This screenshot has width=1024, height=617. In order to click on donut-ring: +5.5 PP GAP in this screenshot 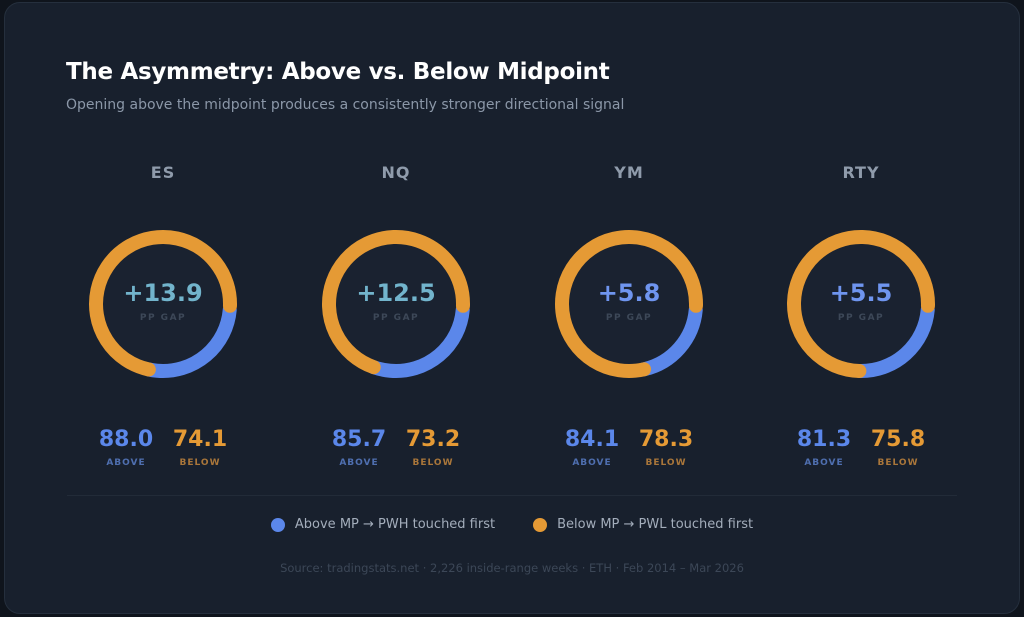, I will do `click(861, 304)`.